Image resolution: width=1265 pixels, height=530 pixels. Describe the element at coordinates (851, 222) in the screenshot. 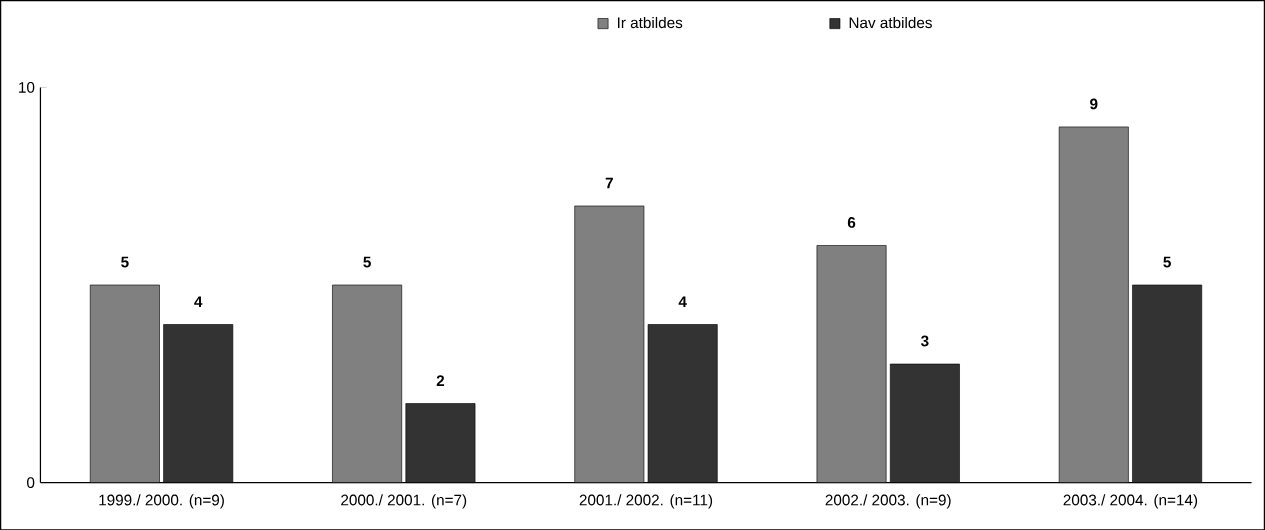

I see `data-label: 6` at that location.